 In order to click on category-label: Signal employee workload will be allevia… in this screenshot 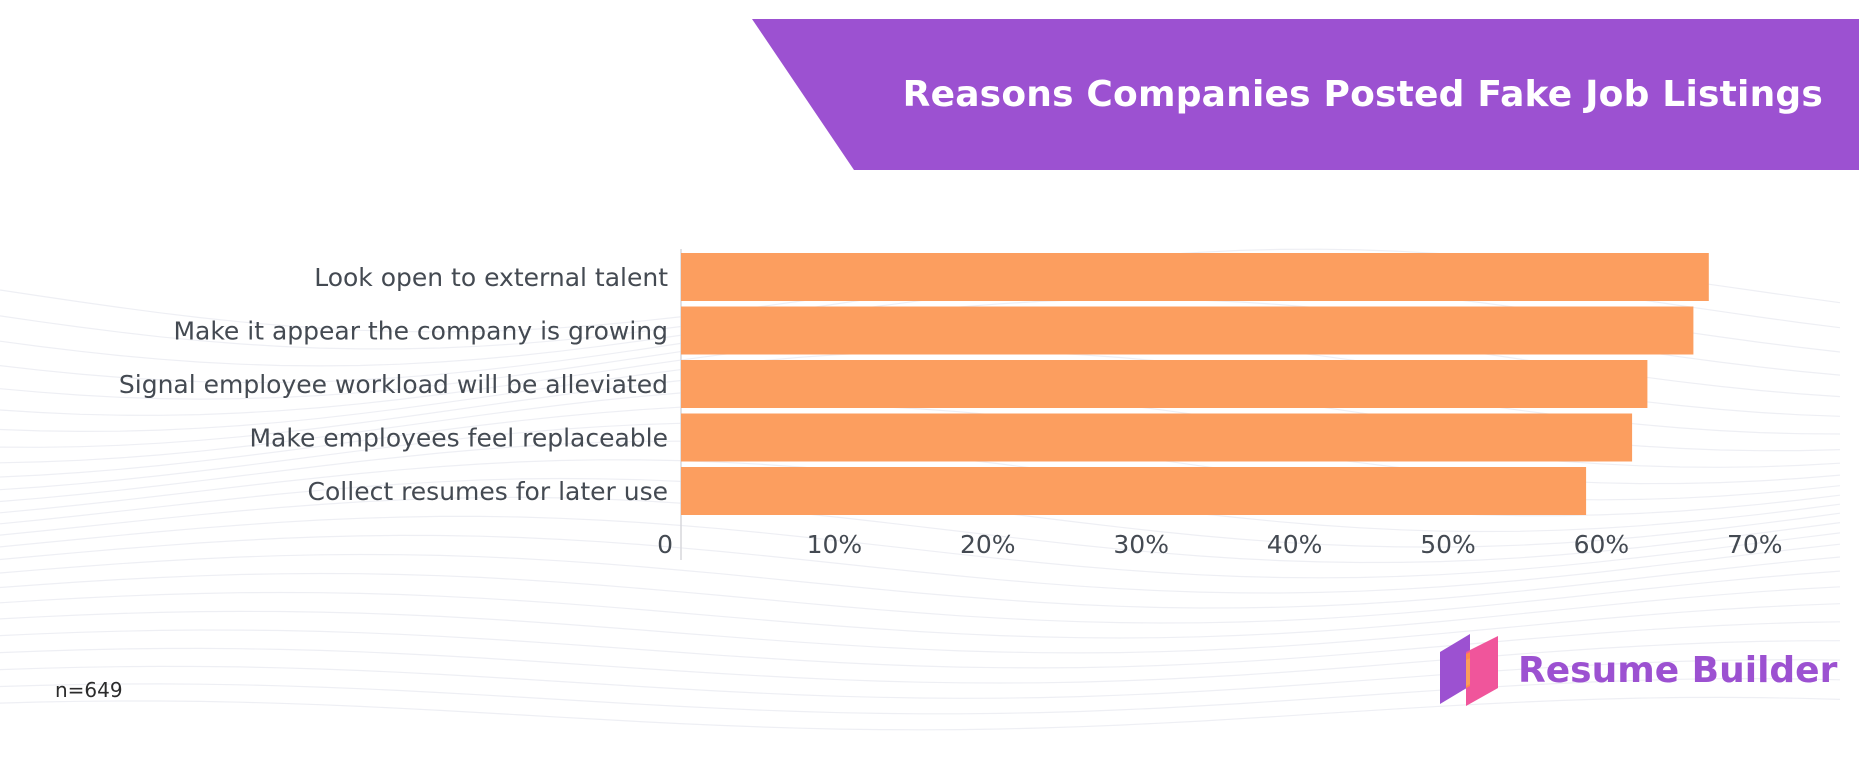, I will do `click(393, 384)`.